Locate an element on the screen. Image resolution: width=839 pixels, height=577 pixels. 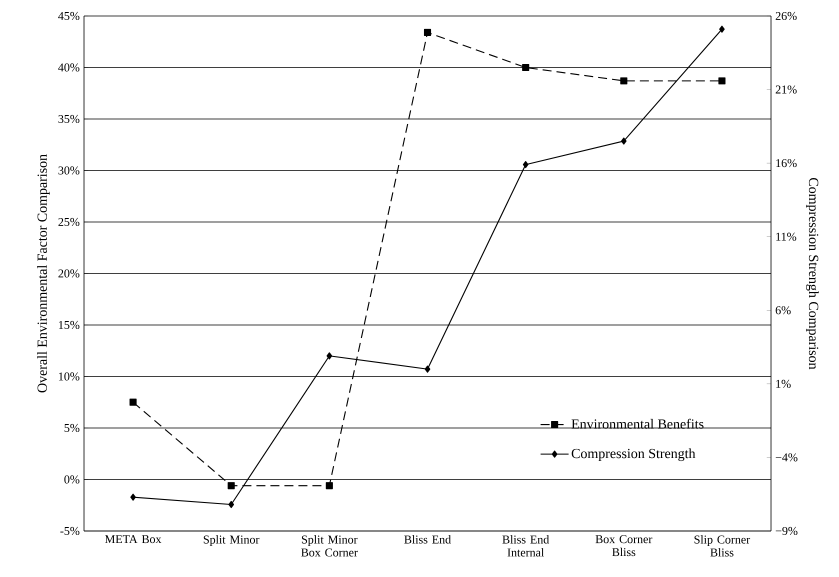
y2-tick-label: 26% is located at coordinates (786, 16).